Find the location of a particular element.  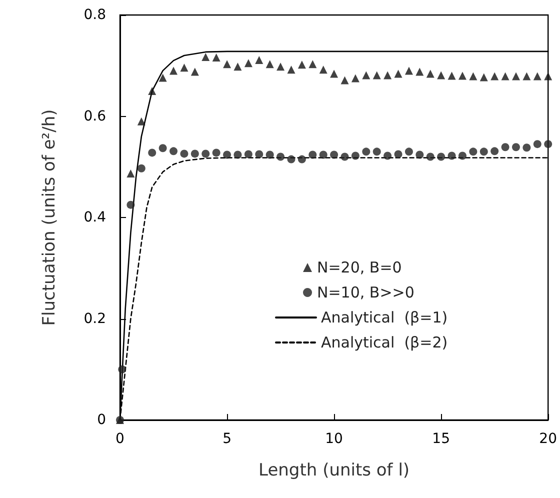

x-tick-label: 10 is located at coordinates (334, 439).